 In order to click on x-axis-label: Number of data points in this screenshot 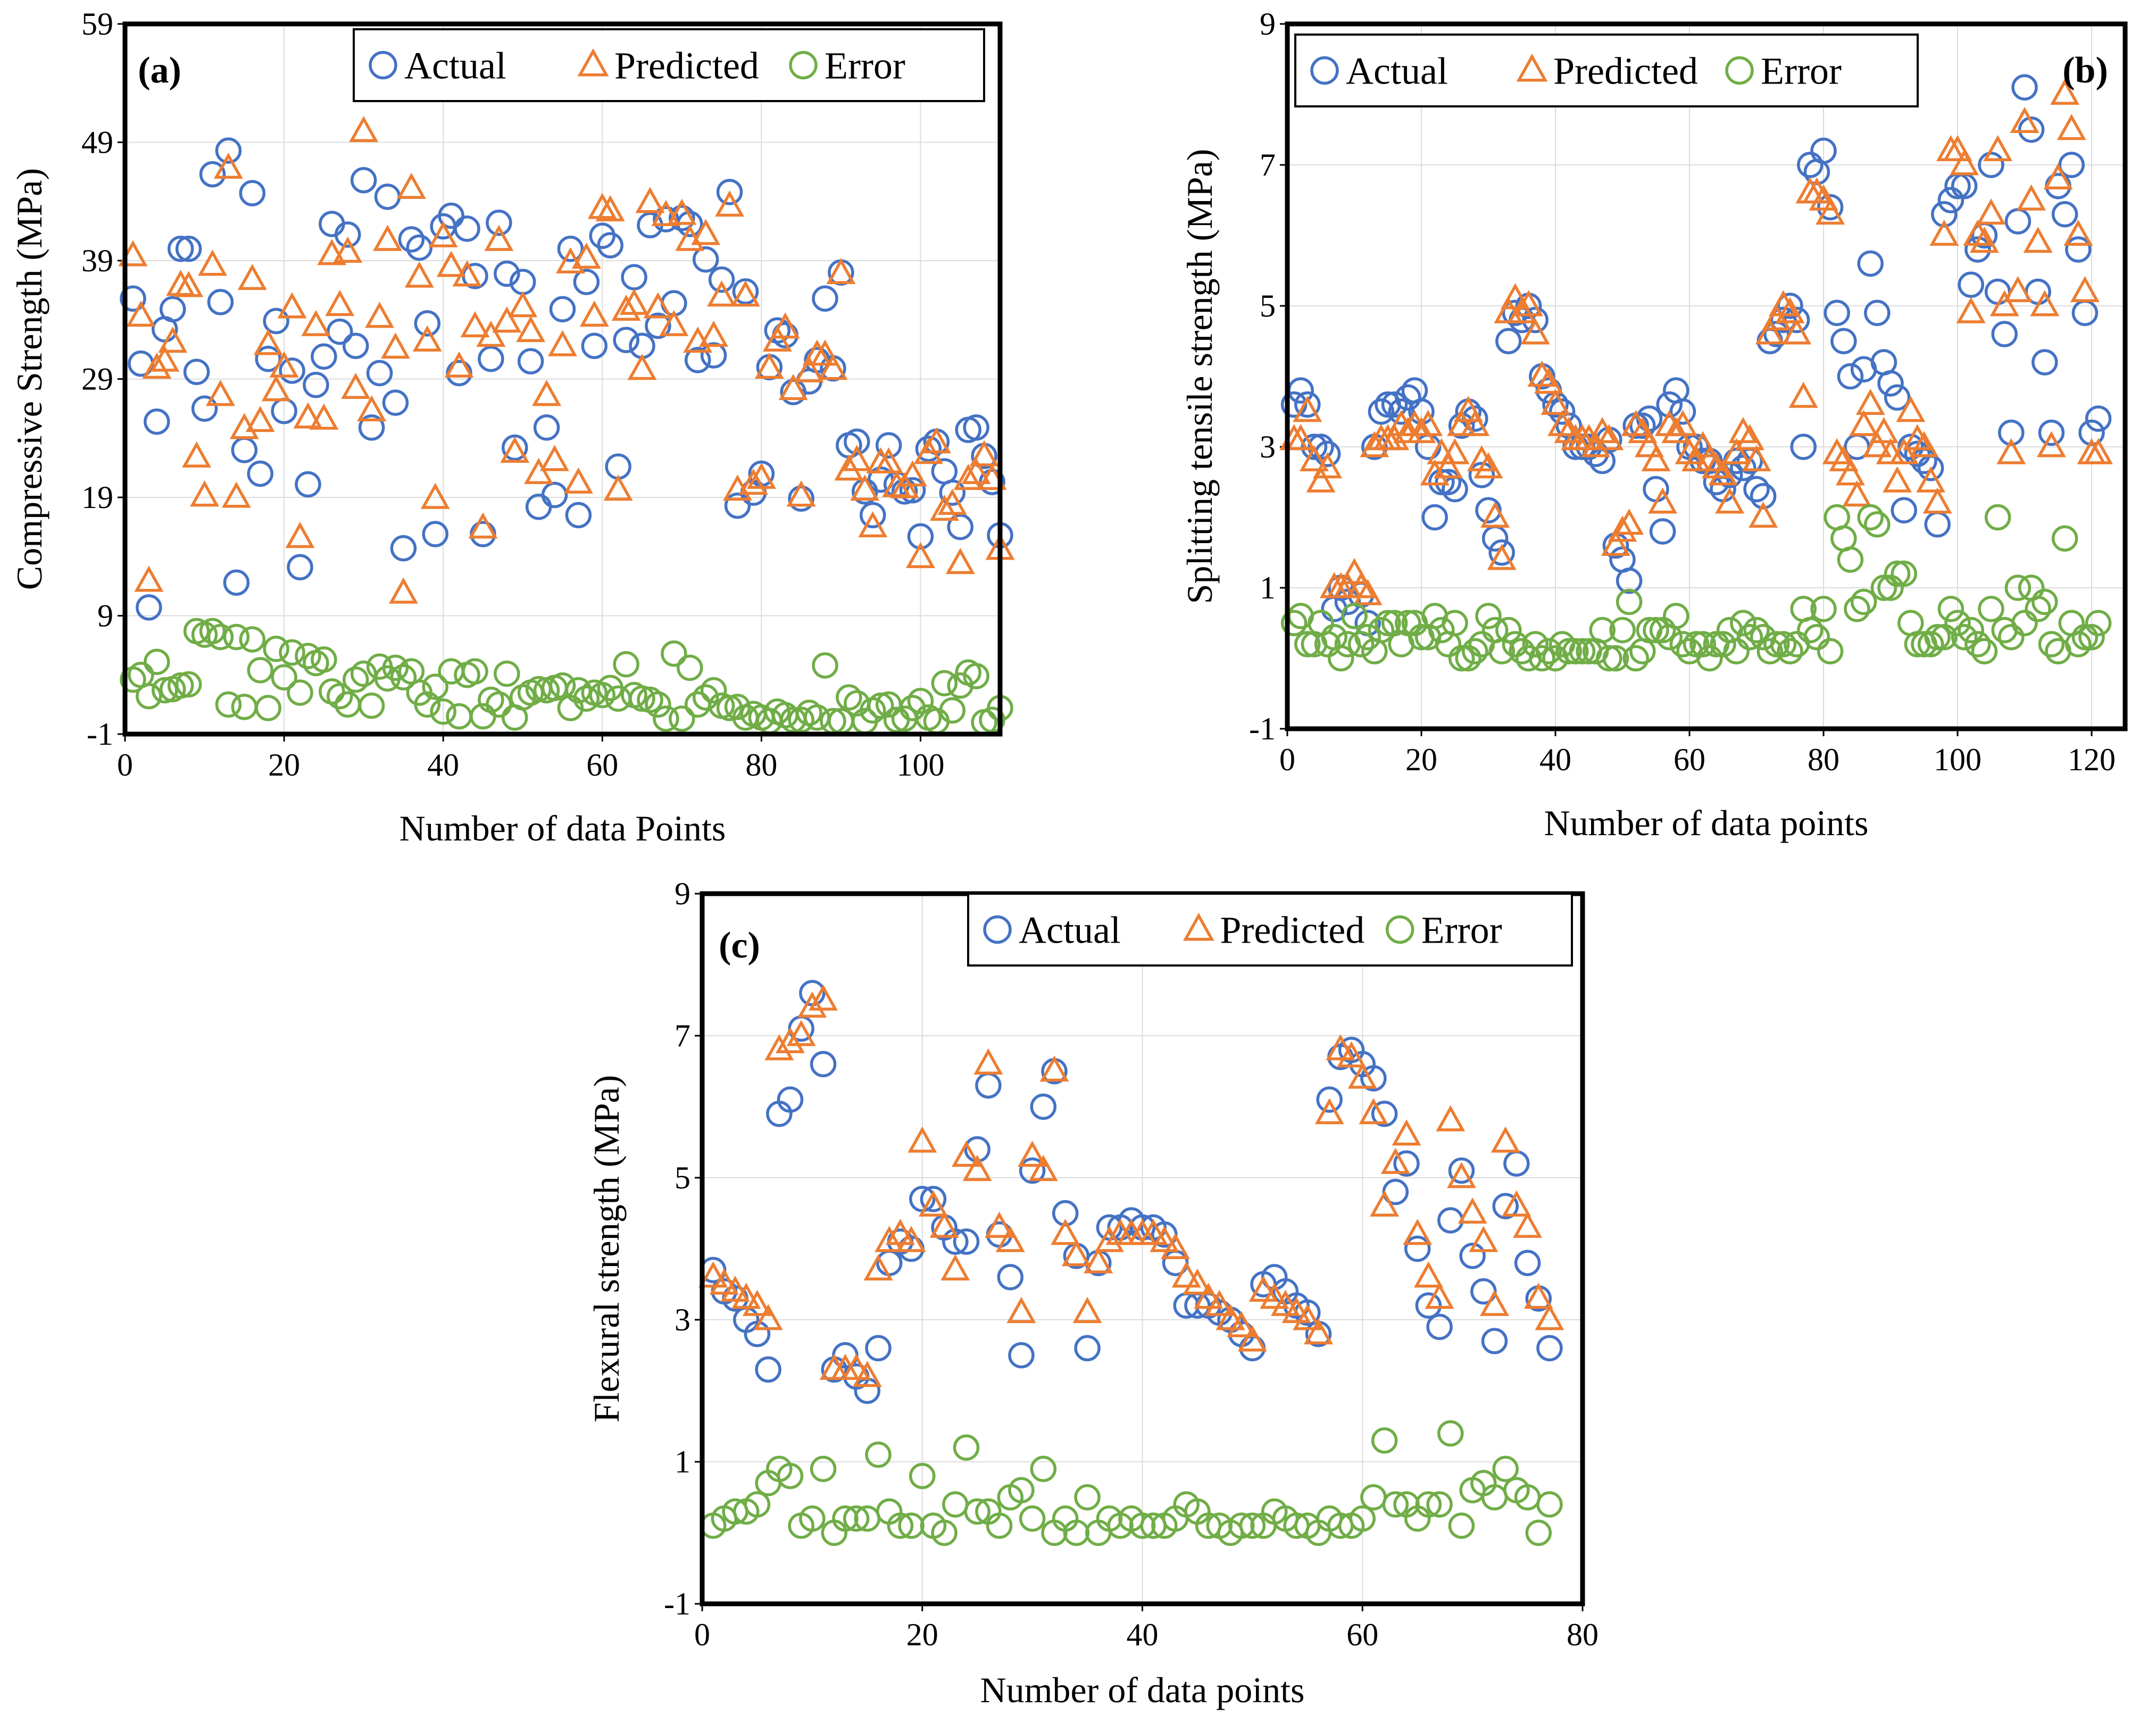, I will do `click(1707, 823)`.